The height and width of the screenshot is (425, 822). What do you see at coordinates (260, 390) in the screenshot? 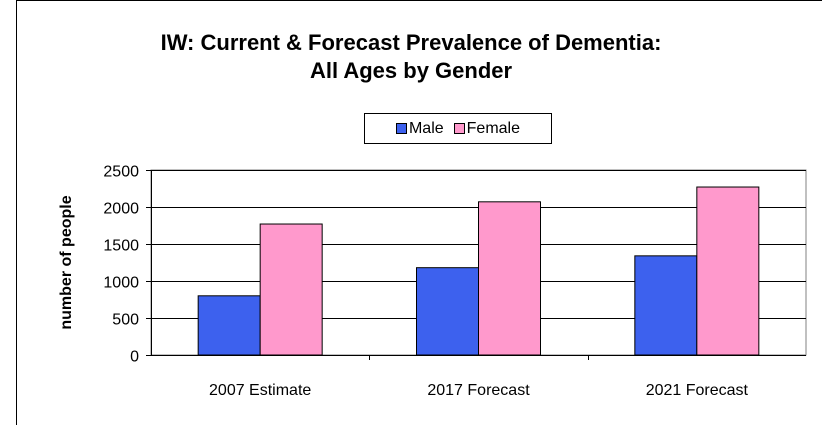
I see `x-tick-label: 2007 Estimate` at bounding box center [260, 390].